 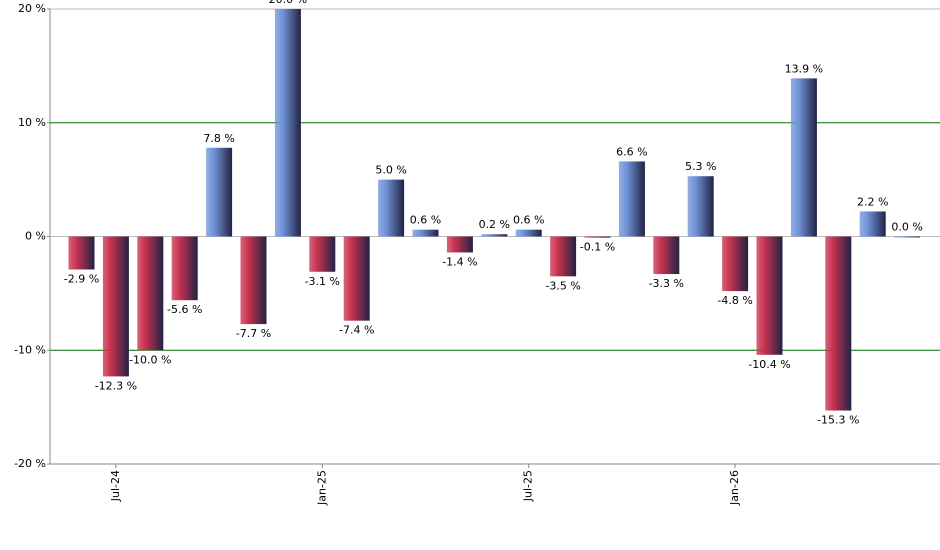 I want to click on value-label: -15.3 %, so click(x=838, y=420).